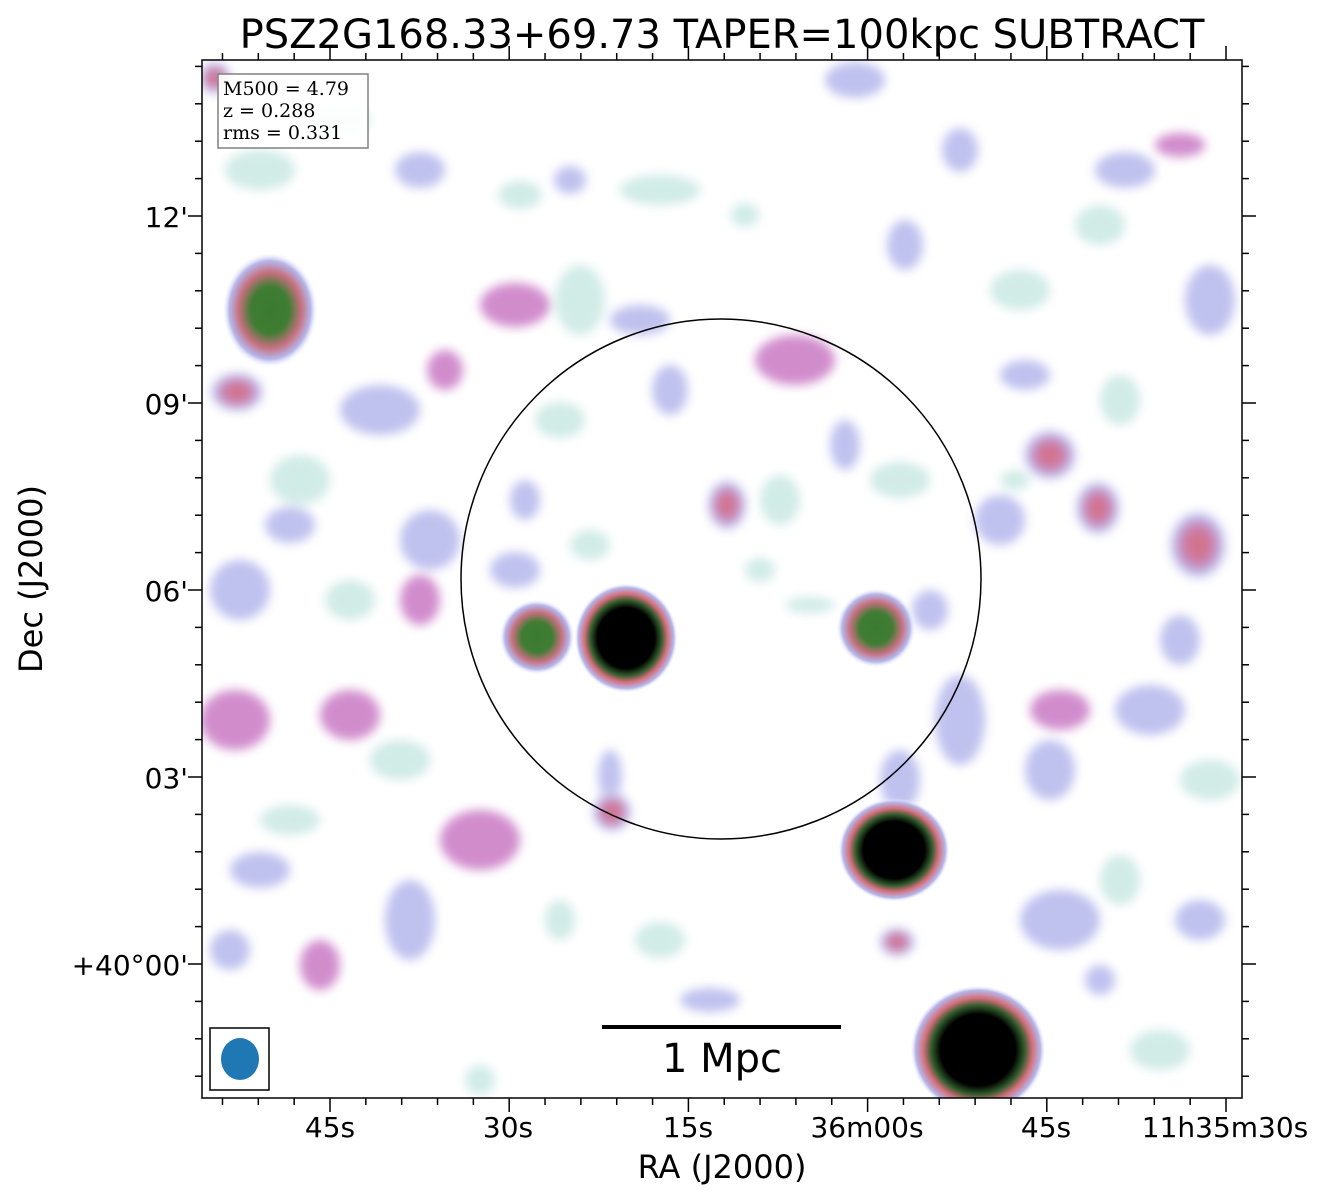 This screenshot has height=1200, width=1333. What do you see at coordinates (688, 1127) in the screenshot?
I see `x-tick-label: 15s` at bounding box center [688, 1127].